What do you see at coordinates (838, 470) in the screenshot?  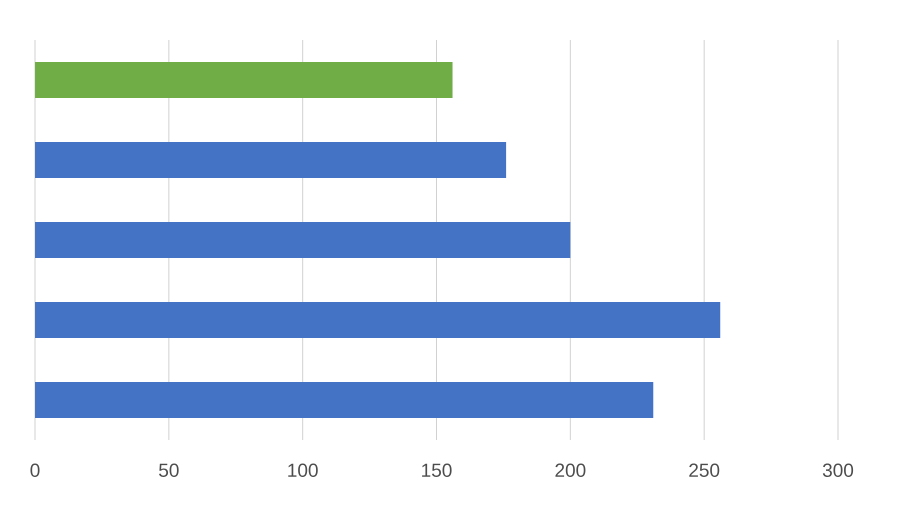 I see `x-tick-label: 300` at bounding box center [838, 470].